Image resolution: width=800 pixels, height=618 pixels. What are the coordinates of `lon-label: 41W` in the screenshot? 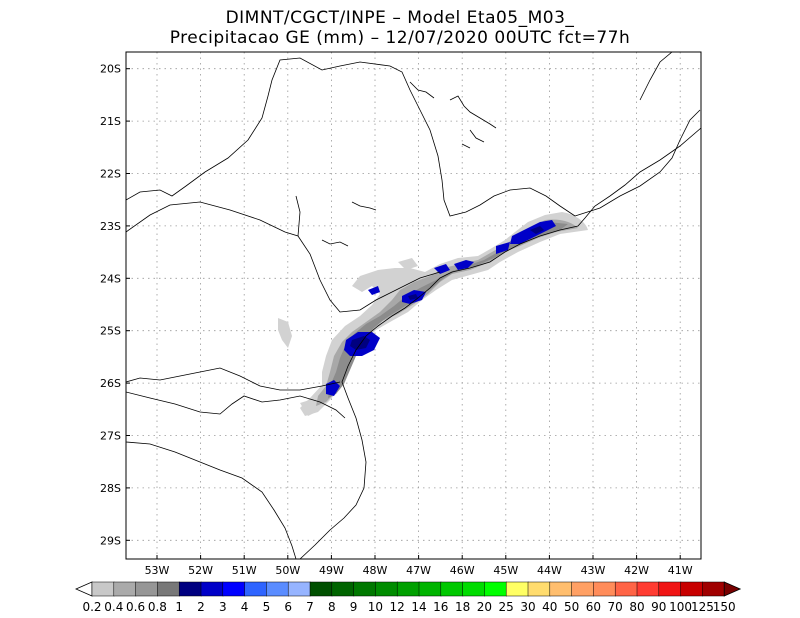 It's located at (680, 570).